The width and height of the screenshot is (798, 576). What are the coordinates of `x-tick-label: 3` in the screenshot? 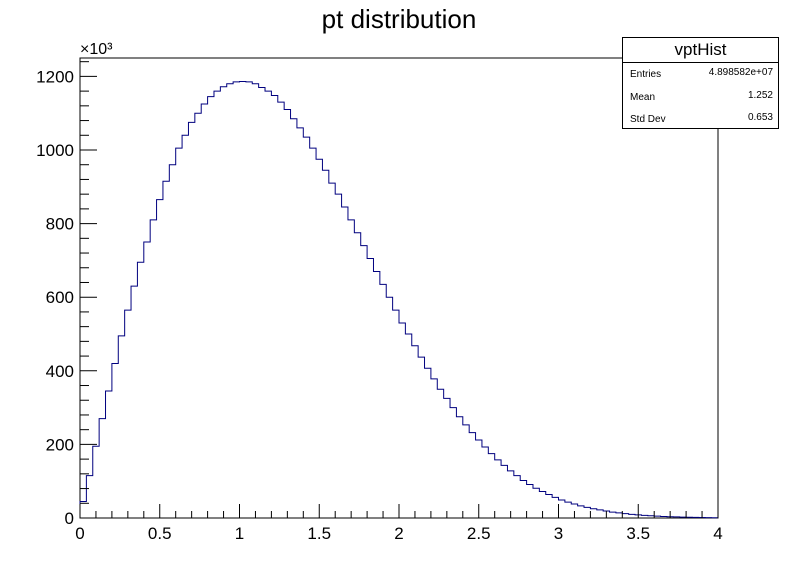 It's located at (558, 533).